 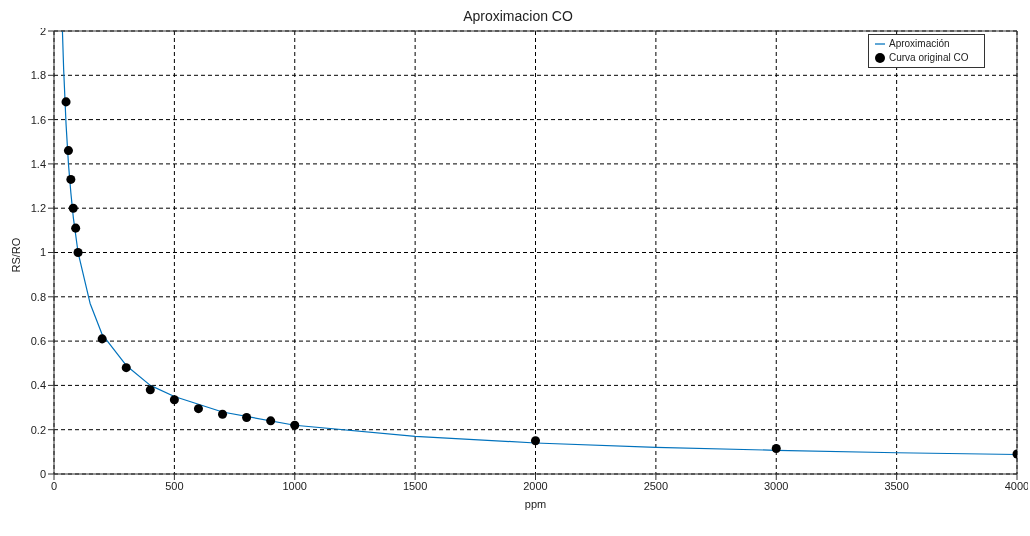 What do you see at coordinates (38, 296) in the screenshot?
I see `y-tick-label: 0.8` at bounding box center [38, 296].